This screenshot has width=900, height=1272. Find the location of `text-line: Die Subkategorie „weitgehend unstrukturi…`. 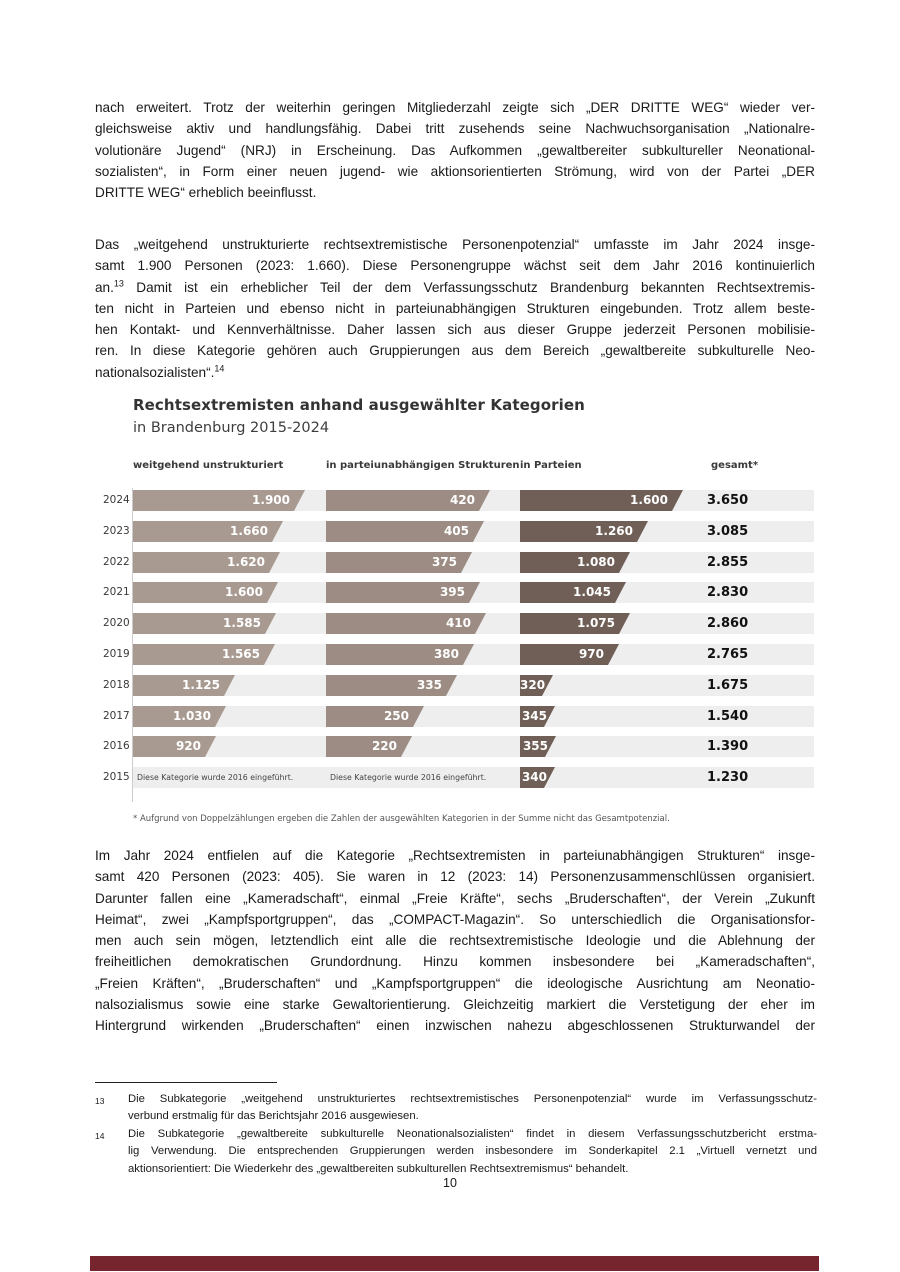

text-line: Die Subkategorie „weitgehend unstrukturi… is located at coordinates (472, 1099).